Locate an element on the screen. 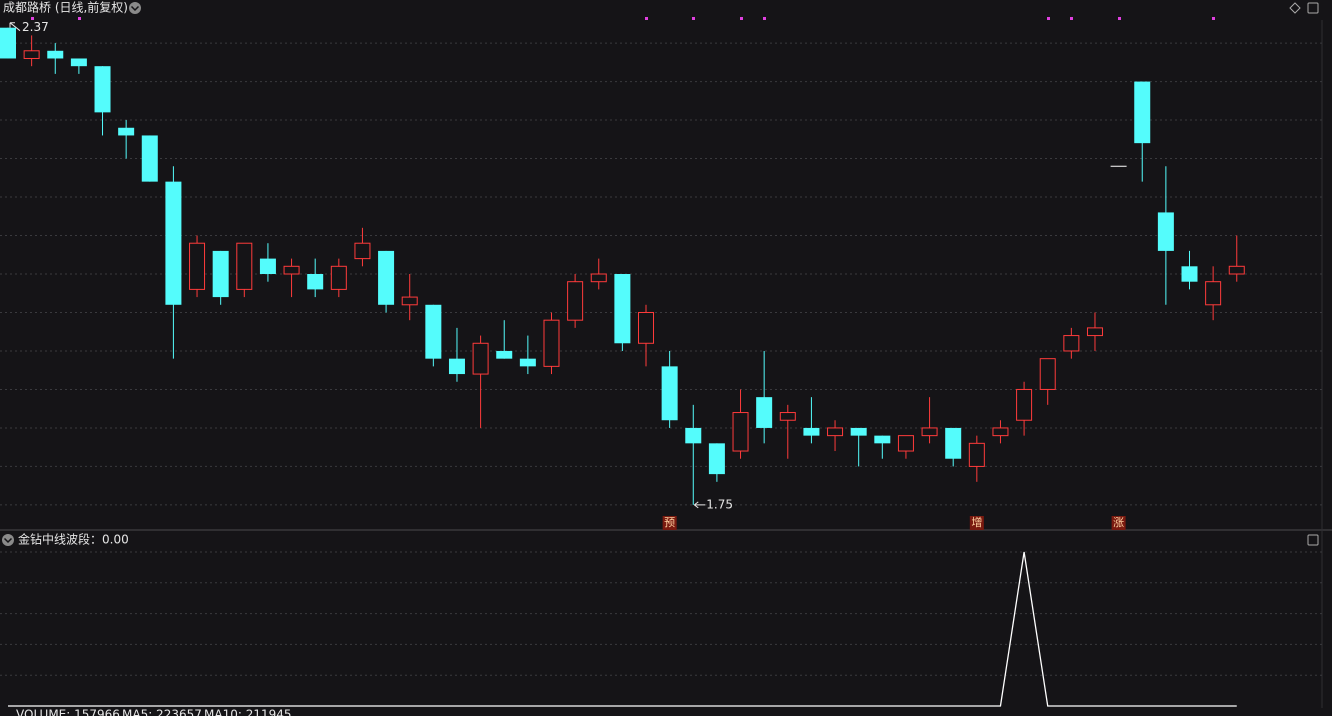 Image resolution: width=1332 pixels, height=716 pixels. signal-dots is located at coordinates (623, 18).